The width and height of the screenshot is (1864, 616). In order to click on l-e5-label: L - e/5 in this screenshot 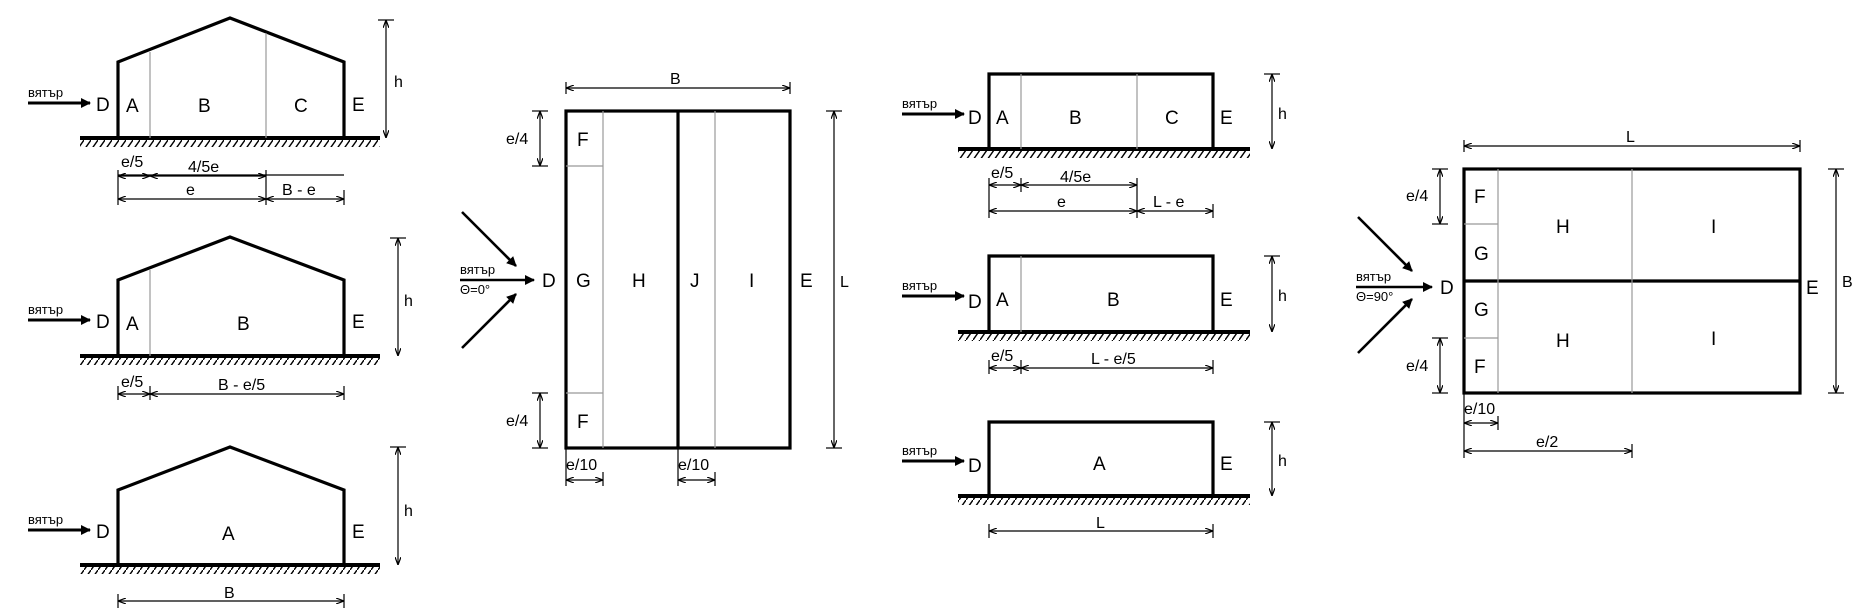, I will do `click(1113, 359)`.